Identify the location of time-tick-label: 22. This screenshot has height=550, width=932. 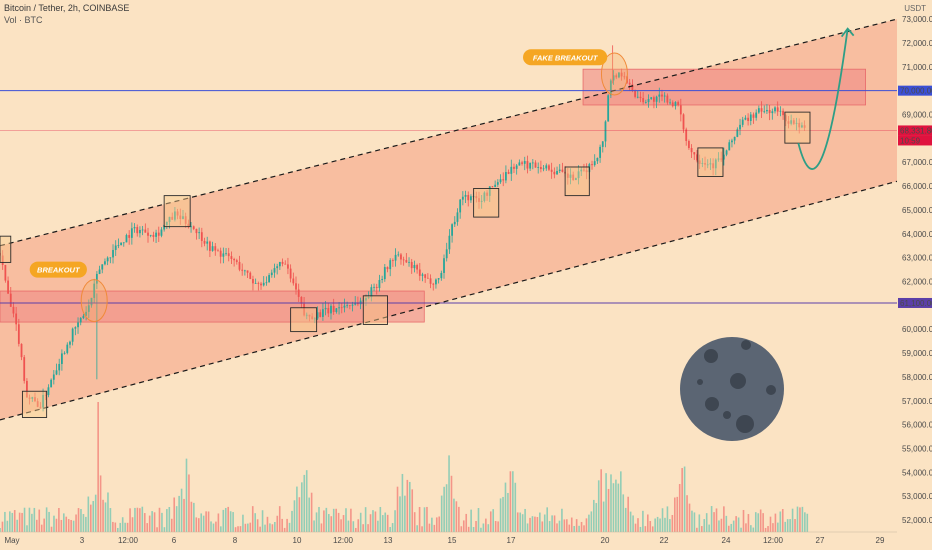
(664, 540).